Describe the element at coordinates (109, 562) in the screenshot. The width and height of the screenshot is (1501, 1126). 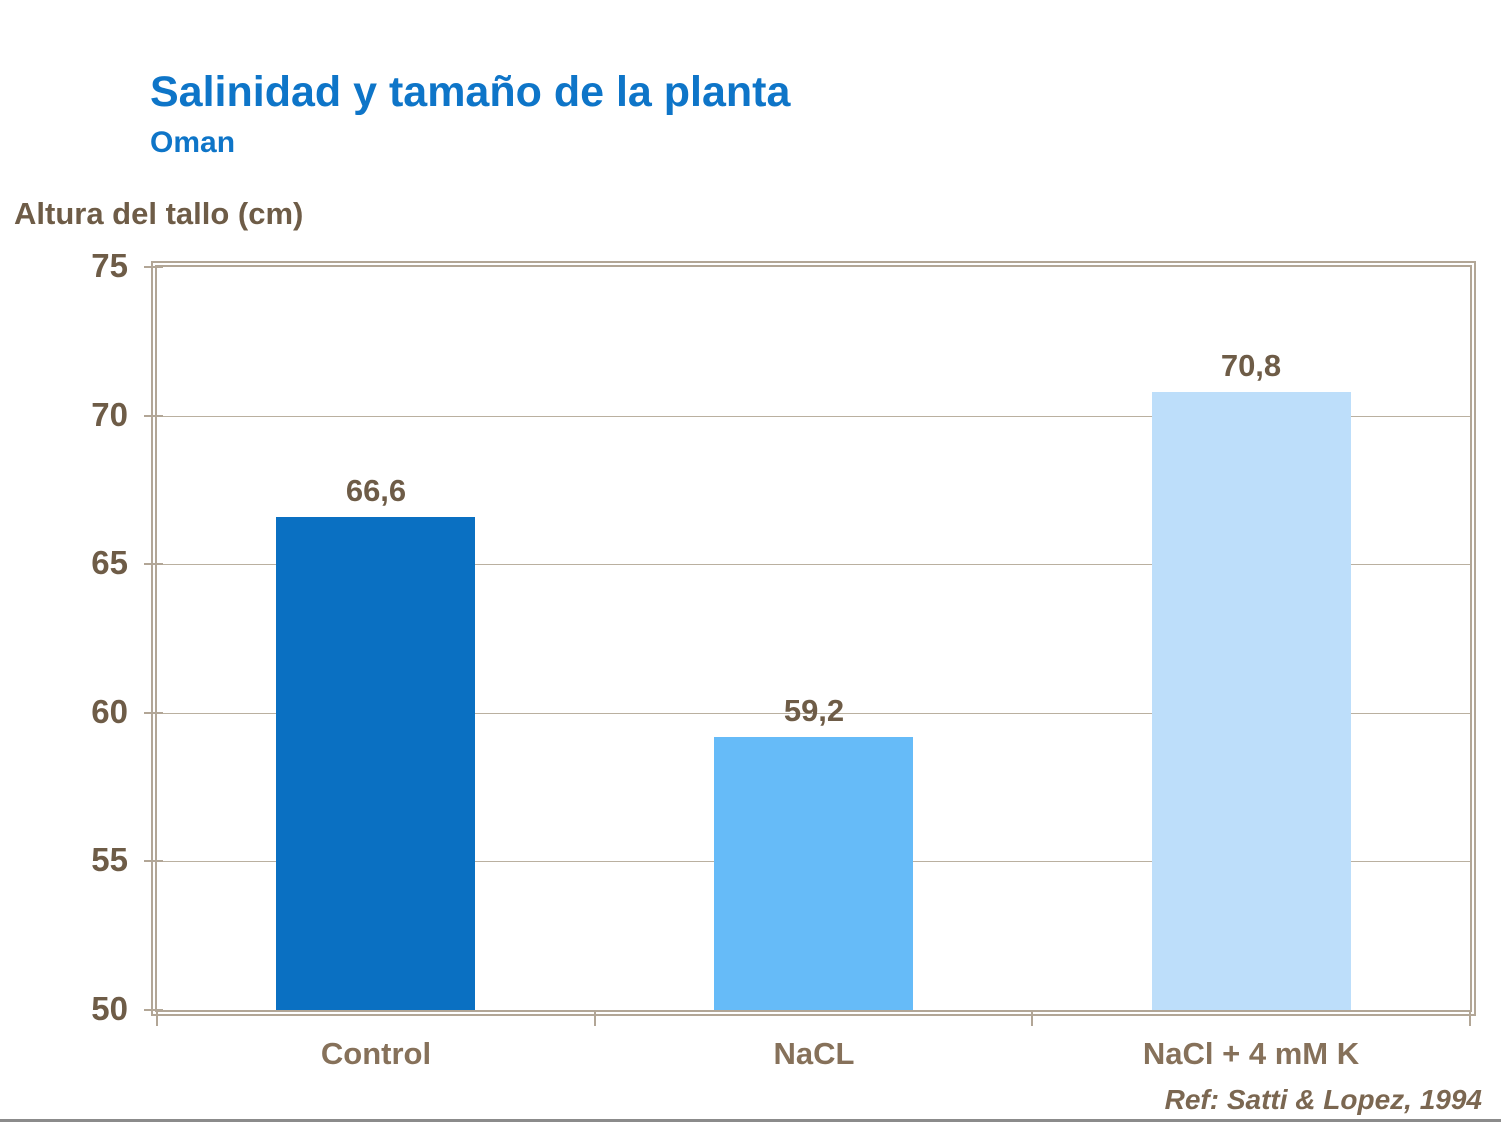
I see `y-tick-label-65: 65` at that location.